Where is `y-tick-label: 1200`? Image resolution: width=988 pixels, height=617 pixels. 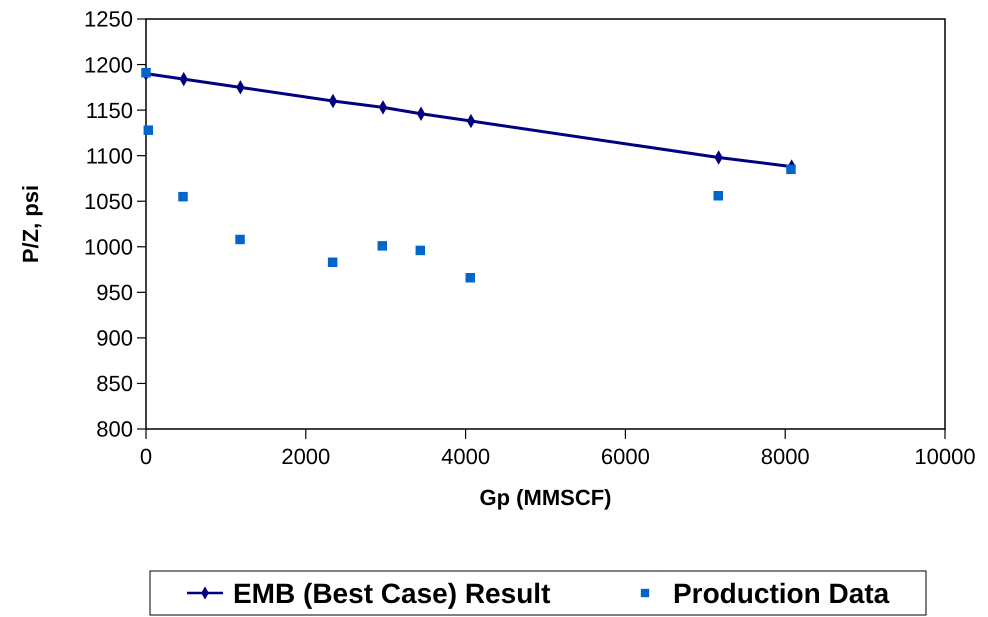
y-tick-label: 1200 is located at coordinates (108, 65).